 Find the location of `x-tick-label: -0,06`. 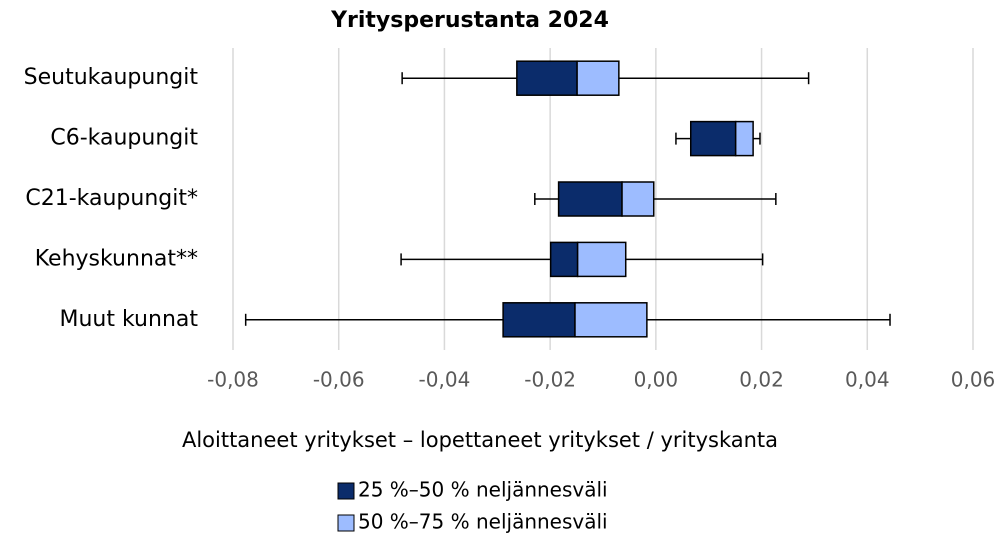

x-tick-label: -0,06 is located at coordinates (339, 380).